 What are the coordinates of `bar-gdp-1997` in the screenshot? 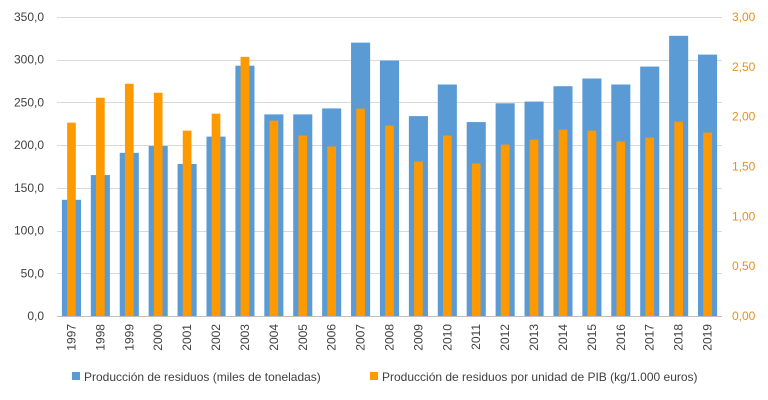 It's located at (71, 219).